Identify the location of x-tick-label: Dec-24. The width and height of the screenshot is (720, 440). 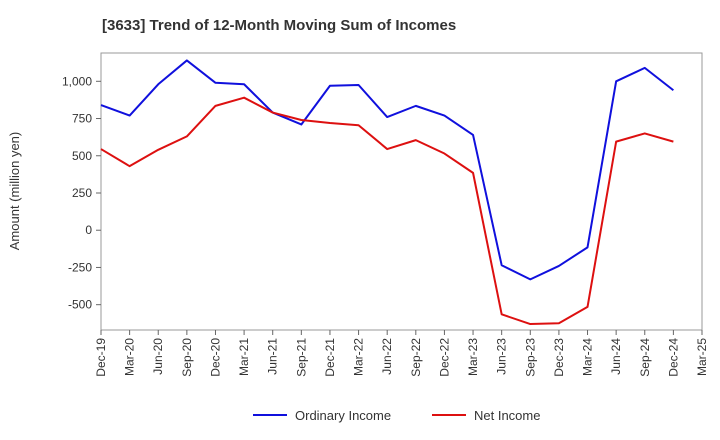
(673, 357).